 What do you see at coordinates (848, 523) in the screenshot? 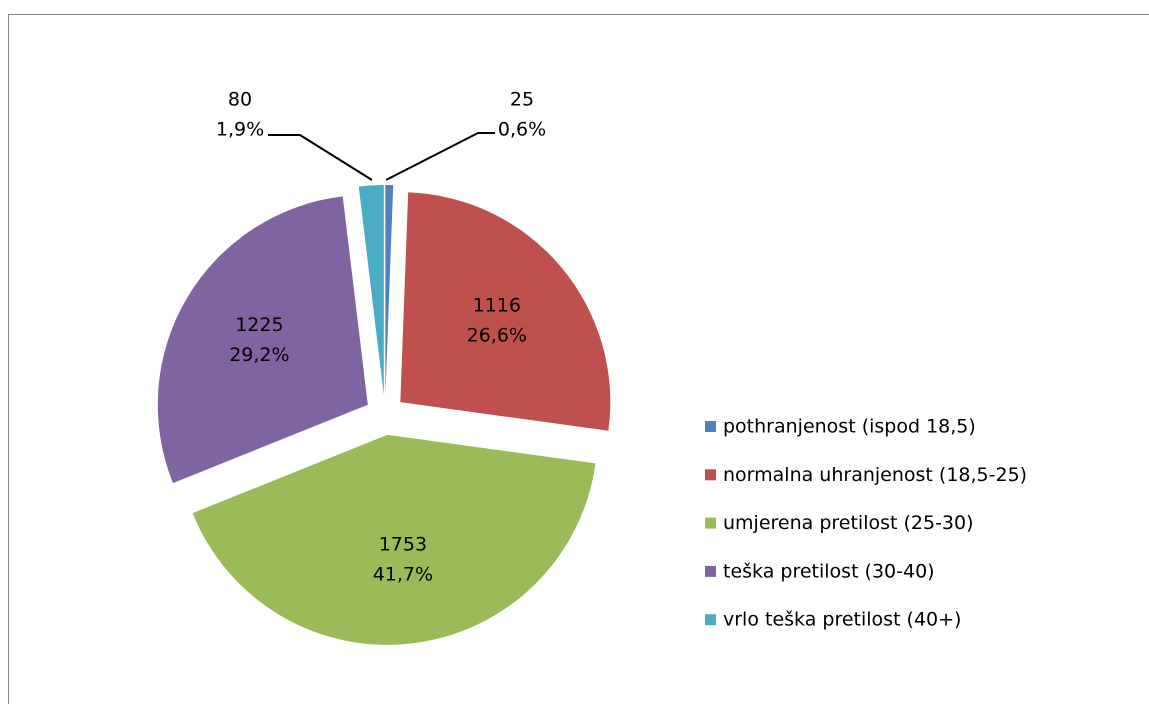
I see `legend-label: umjerena pretilost (25-30)` at bounding box center [848, 523].